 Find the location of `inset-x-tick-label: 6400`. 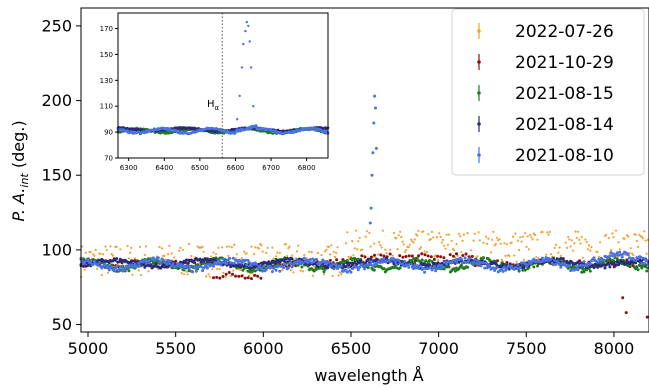

inset-x-tick-label: 6400 is located at coordinates (164, 168).